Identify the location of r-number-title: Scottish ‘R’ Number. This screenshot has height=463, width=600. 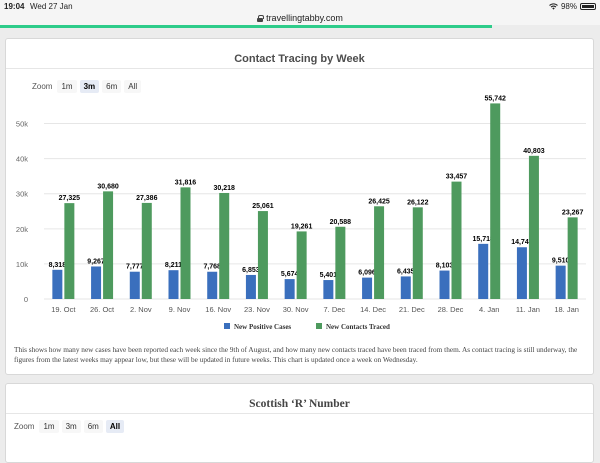
(299, 399).